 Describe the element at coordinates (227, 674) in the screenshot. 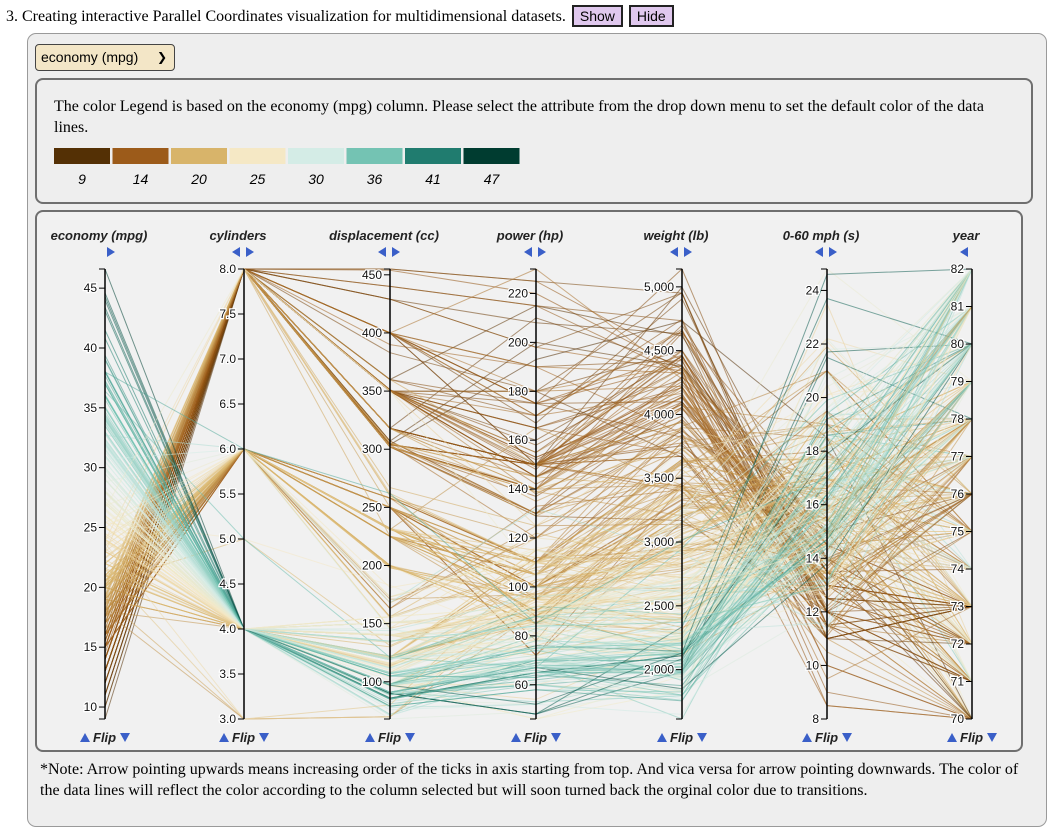

I see `tick-label: 3.5` at that location.